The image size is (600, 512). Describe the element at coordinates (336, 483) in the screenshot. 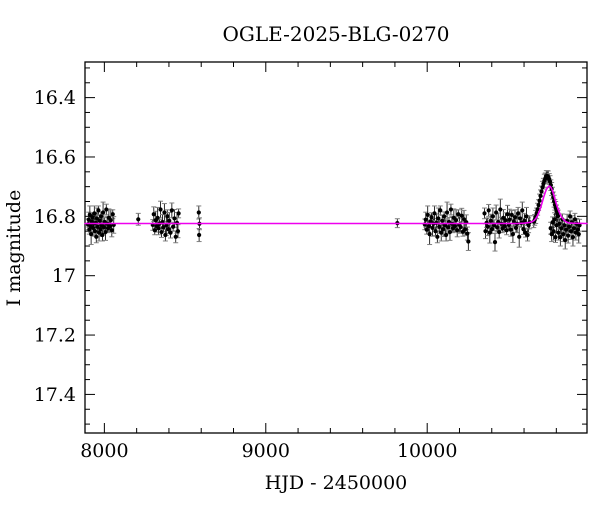

I see `x-axis-title: HJD - 2450000` at that location.